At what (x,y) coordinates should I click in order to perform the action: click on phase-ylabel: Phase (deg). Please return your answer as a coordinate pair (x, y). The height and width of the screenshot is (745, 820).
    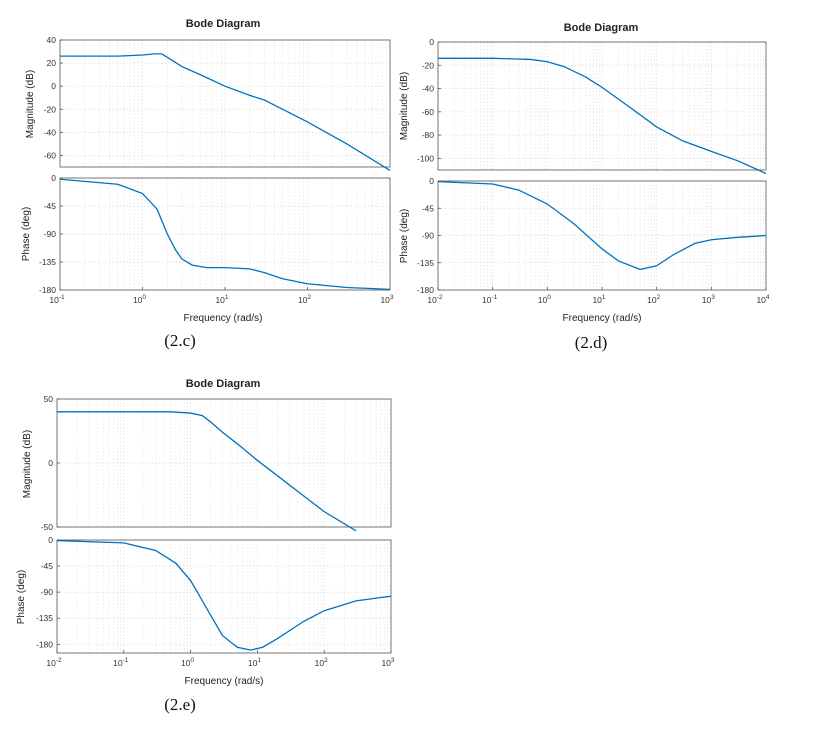
    Looking at the image, I should click on (404, 236).